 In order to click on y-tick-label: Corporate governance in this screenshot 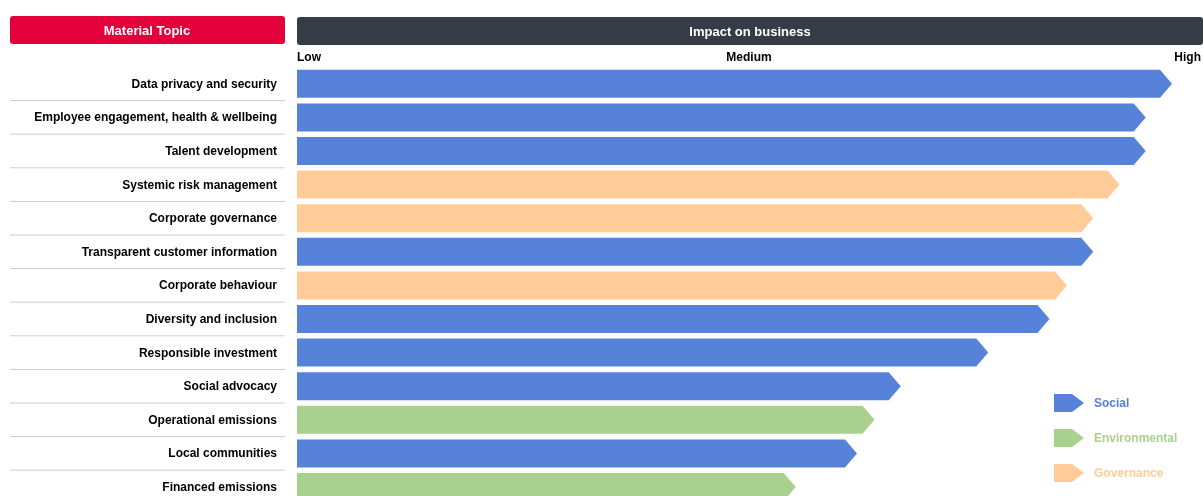, I will do `click(213, 218)`.